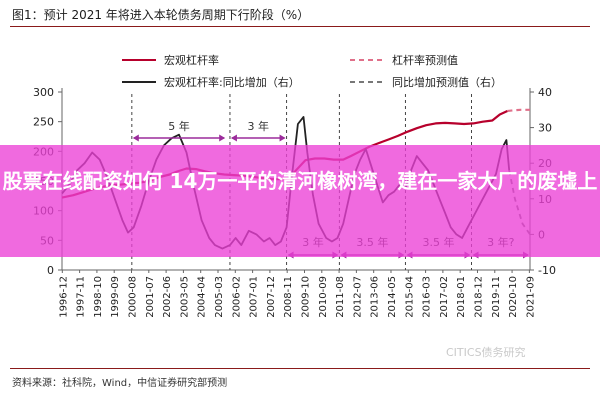 The width and height of the screenshot is (600, 400). I want to click on x-tick-label: 2021-09, so click(530, 297).